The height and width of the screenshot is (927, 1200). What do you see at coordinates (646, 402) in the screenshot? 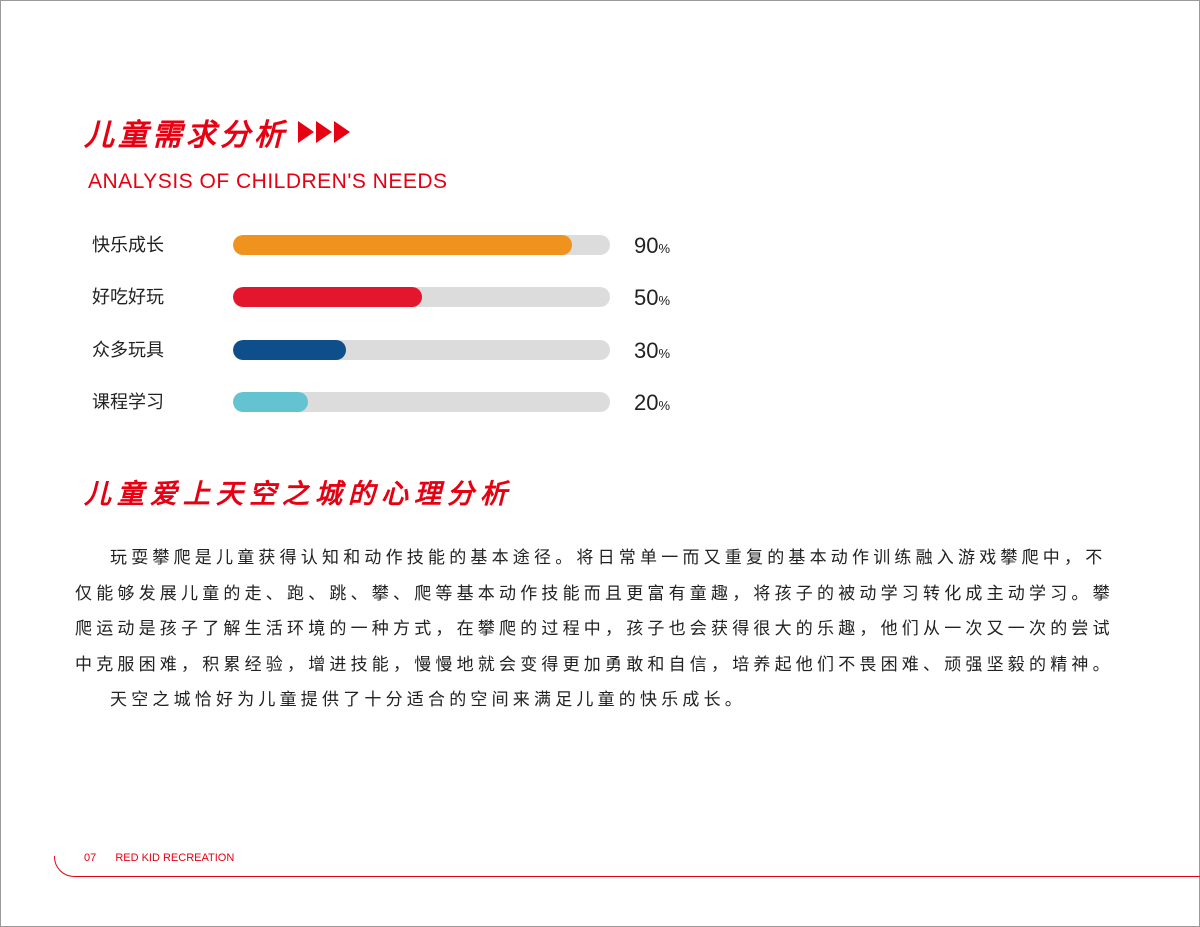
I see `bar-value-number: 20` at bounding box center [646, 402].